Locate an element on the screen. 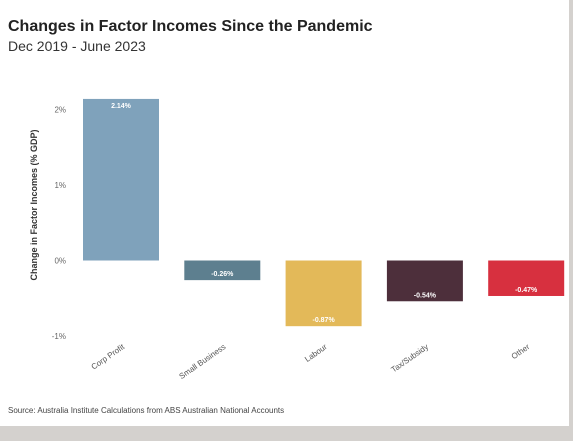 This screenshot has height=441, width=573. y-axis-title-group: Change in Factor Incomes (% GDP) is located at coordinates (34, 204).